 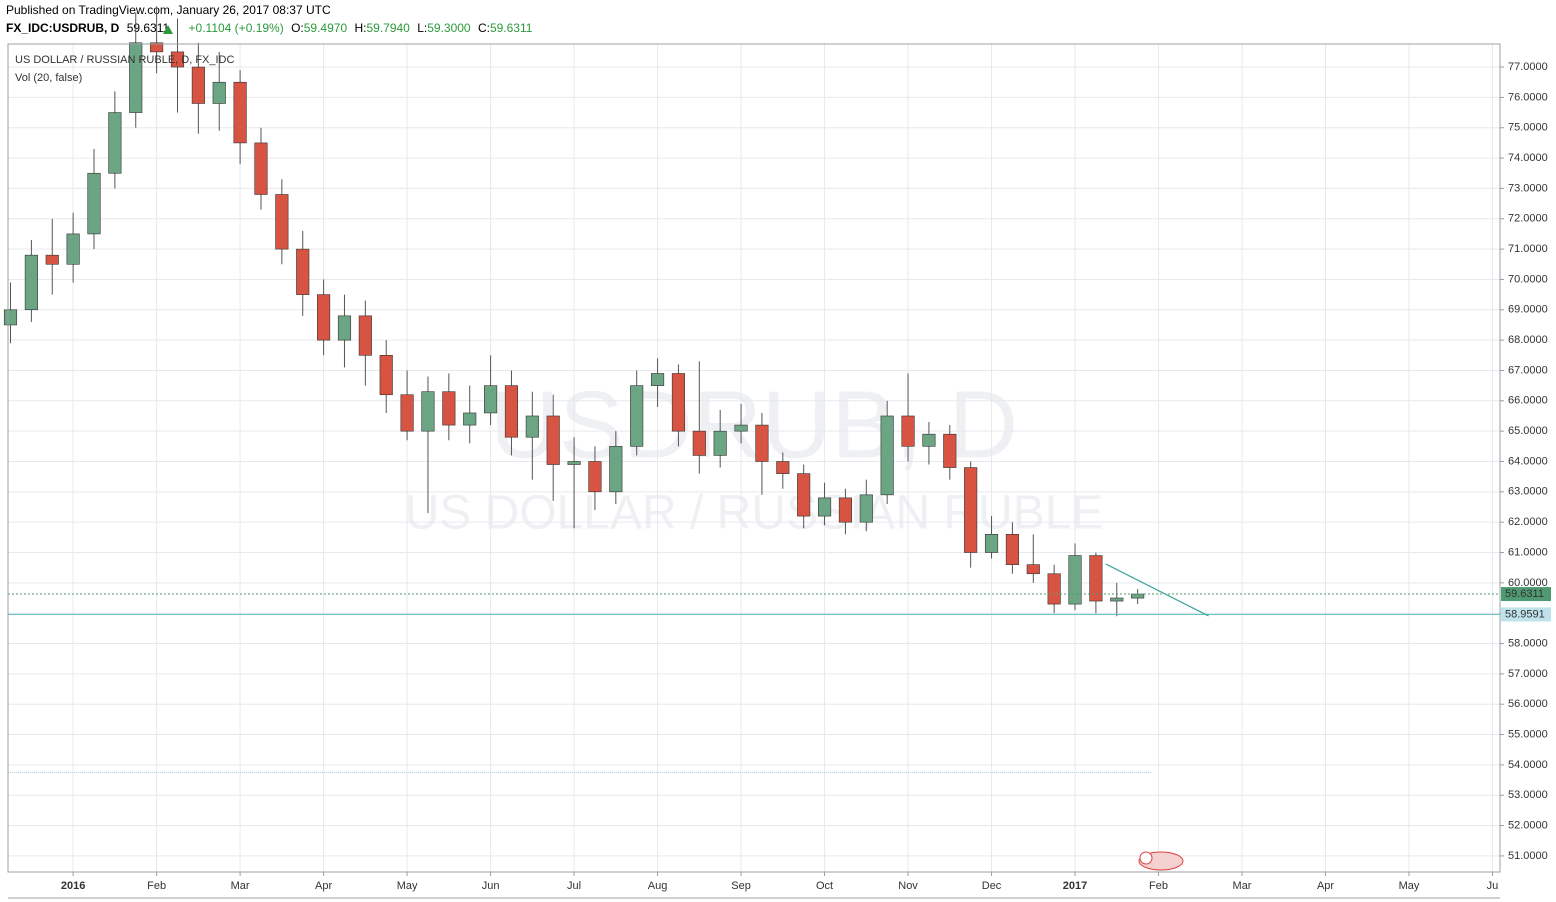 I want to click on x-tick-label: Sep, so click(x=741, y=886).